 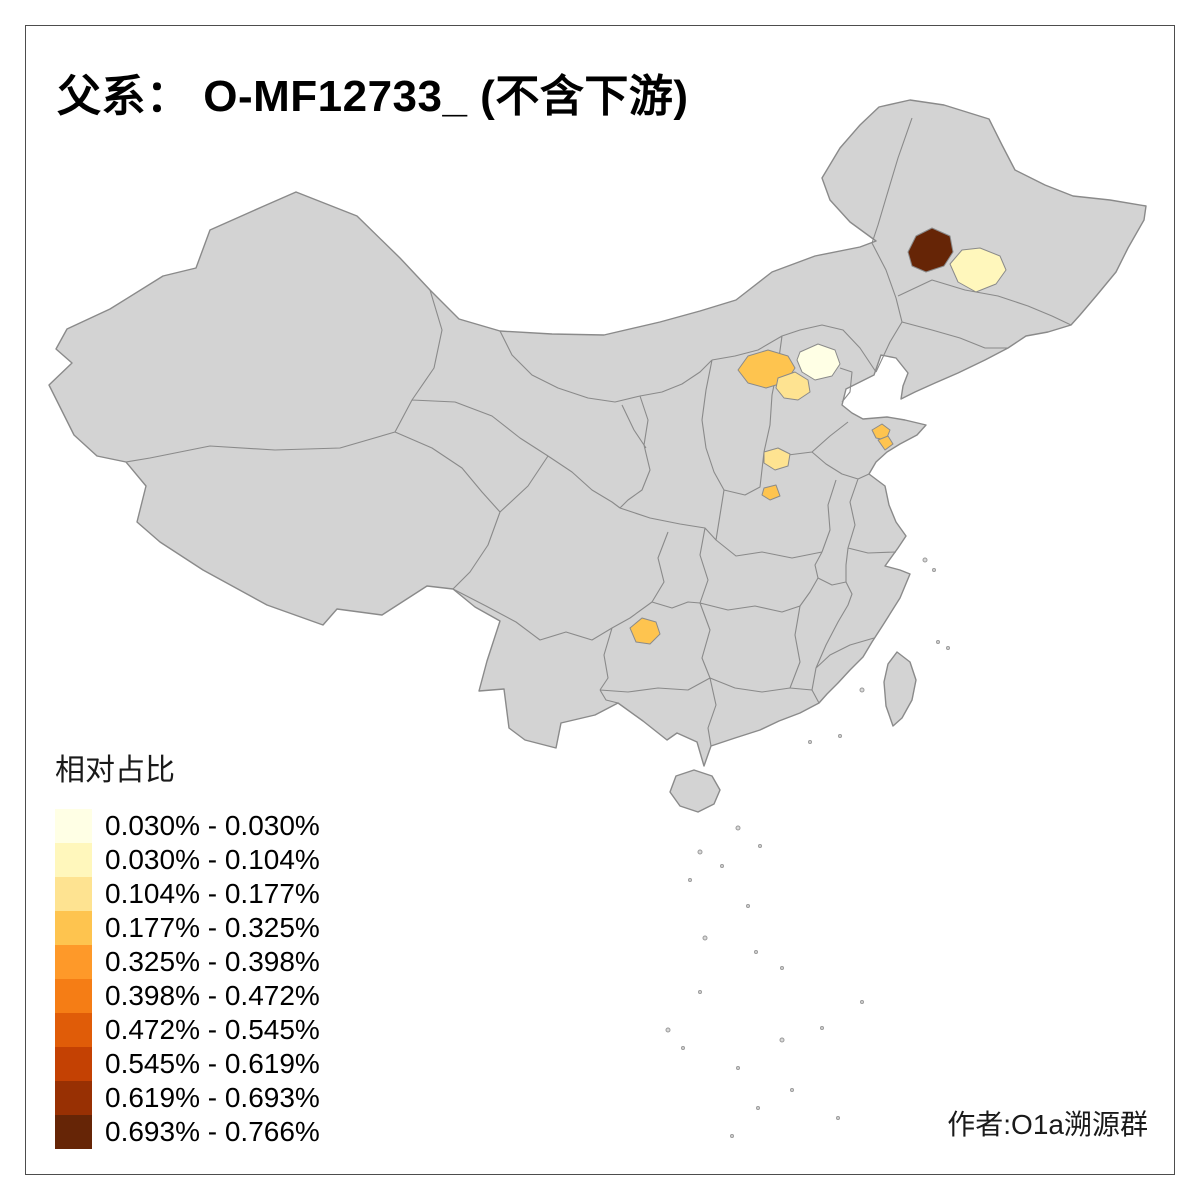 I want to click on legend-item: 0.619% - 0.693%, so click(x=187, y=1098).